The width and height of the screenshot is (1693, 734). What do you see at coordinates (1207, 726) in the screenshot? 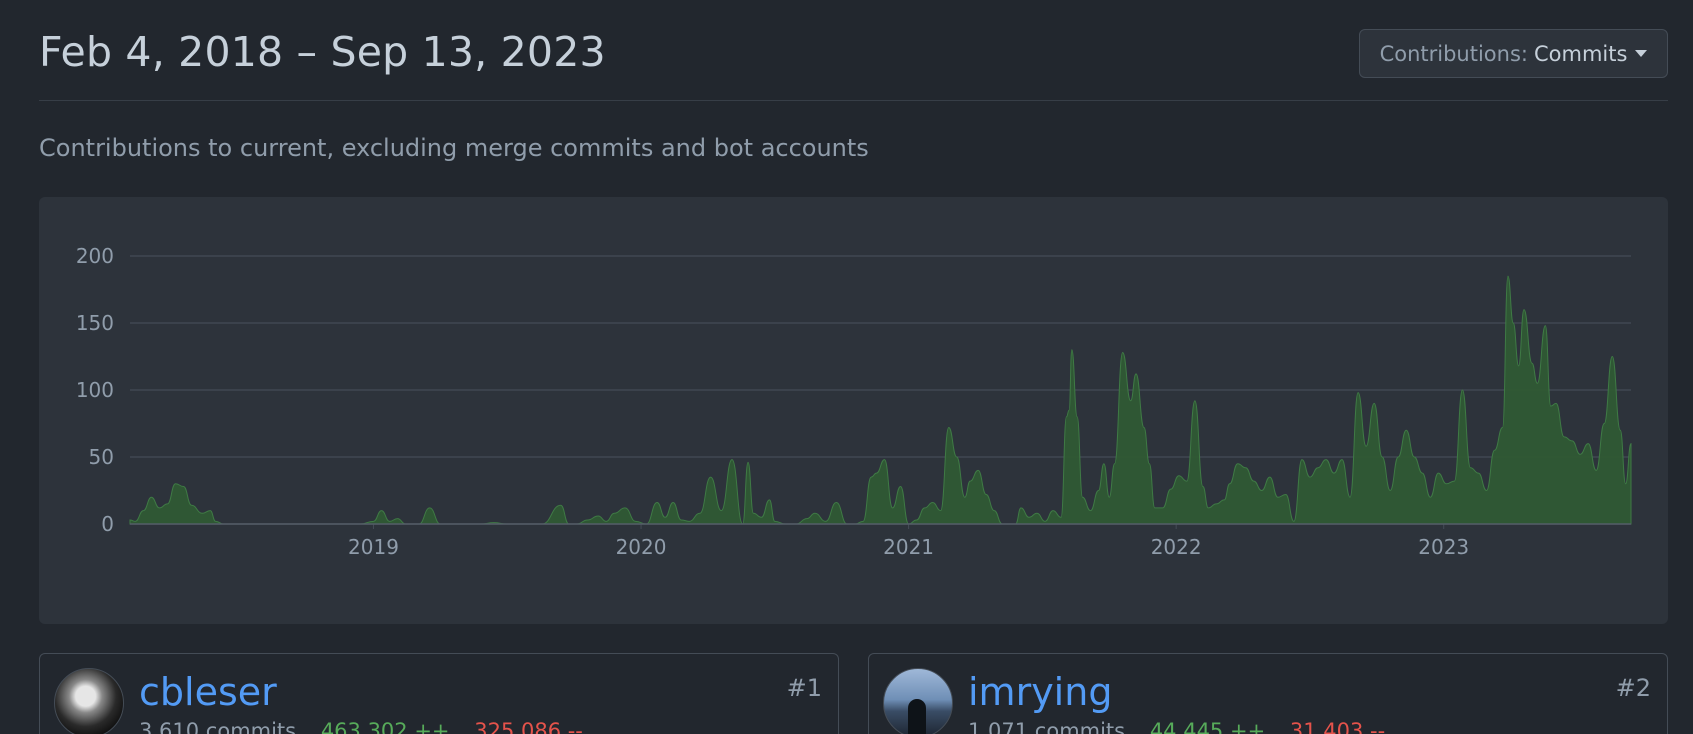
I see `additions-count: 44,445 ++` at bounding box center [1207, 726].